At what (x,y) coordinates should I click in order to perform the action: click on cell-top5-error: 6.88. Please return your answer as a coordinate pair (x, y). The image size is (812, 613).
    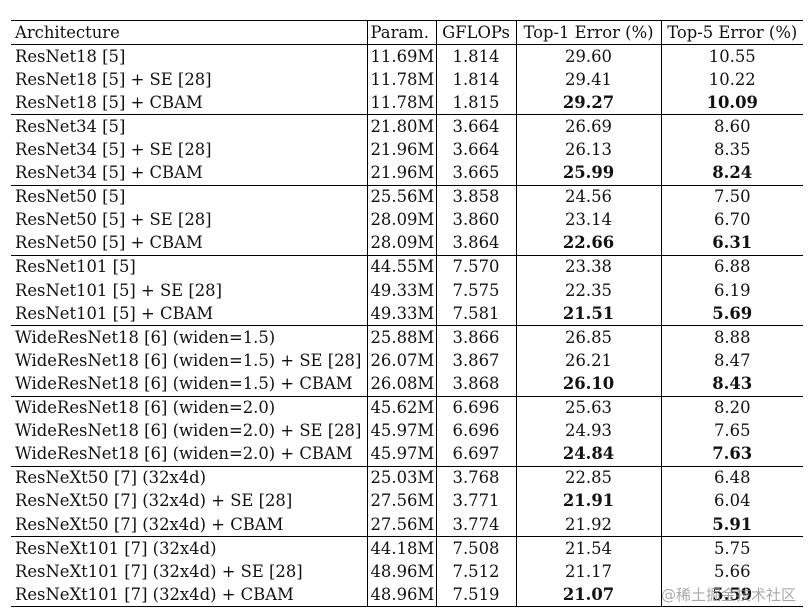
    Looking at the image, I should click on (732, 267).